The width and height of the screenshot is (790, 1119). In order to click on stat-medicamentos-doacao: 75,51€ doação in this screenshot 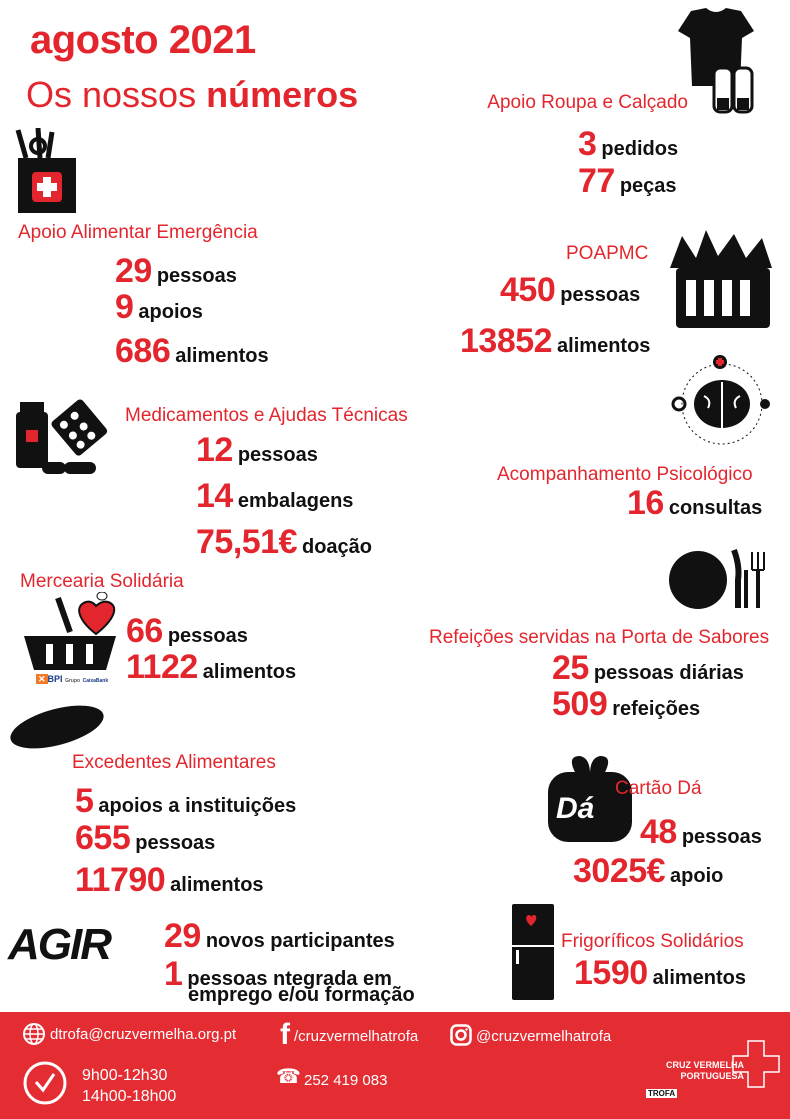, I will do `click(284, 545)`.